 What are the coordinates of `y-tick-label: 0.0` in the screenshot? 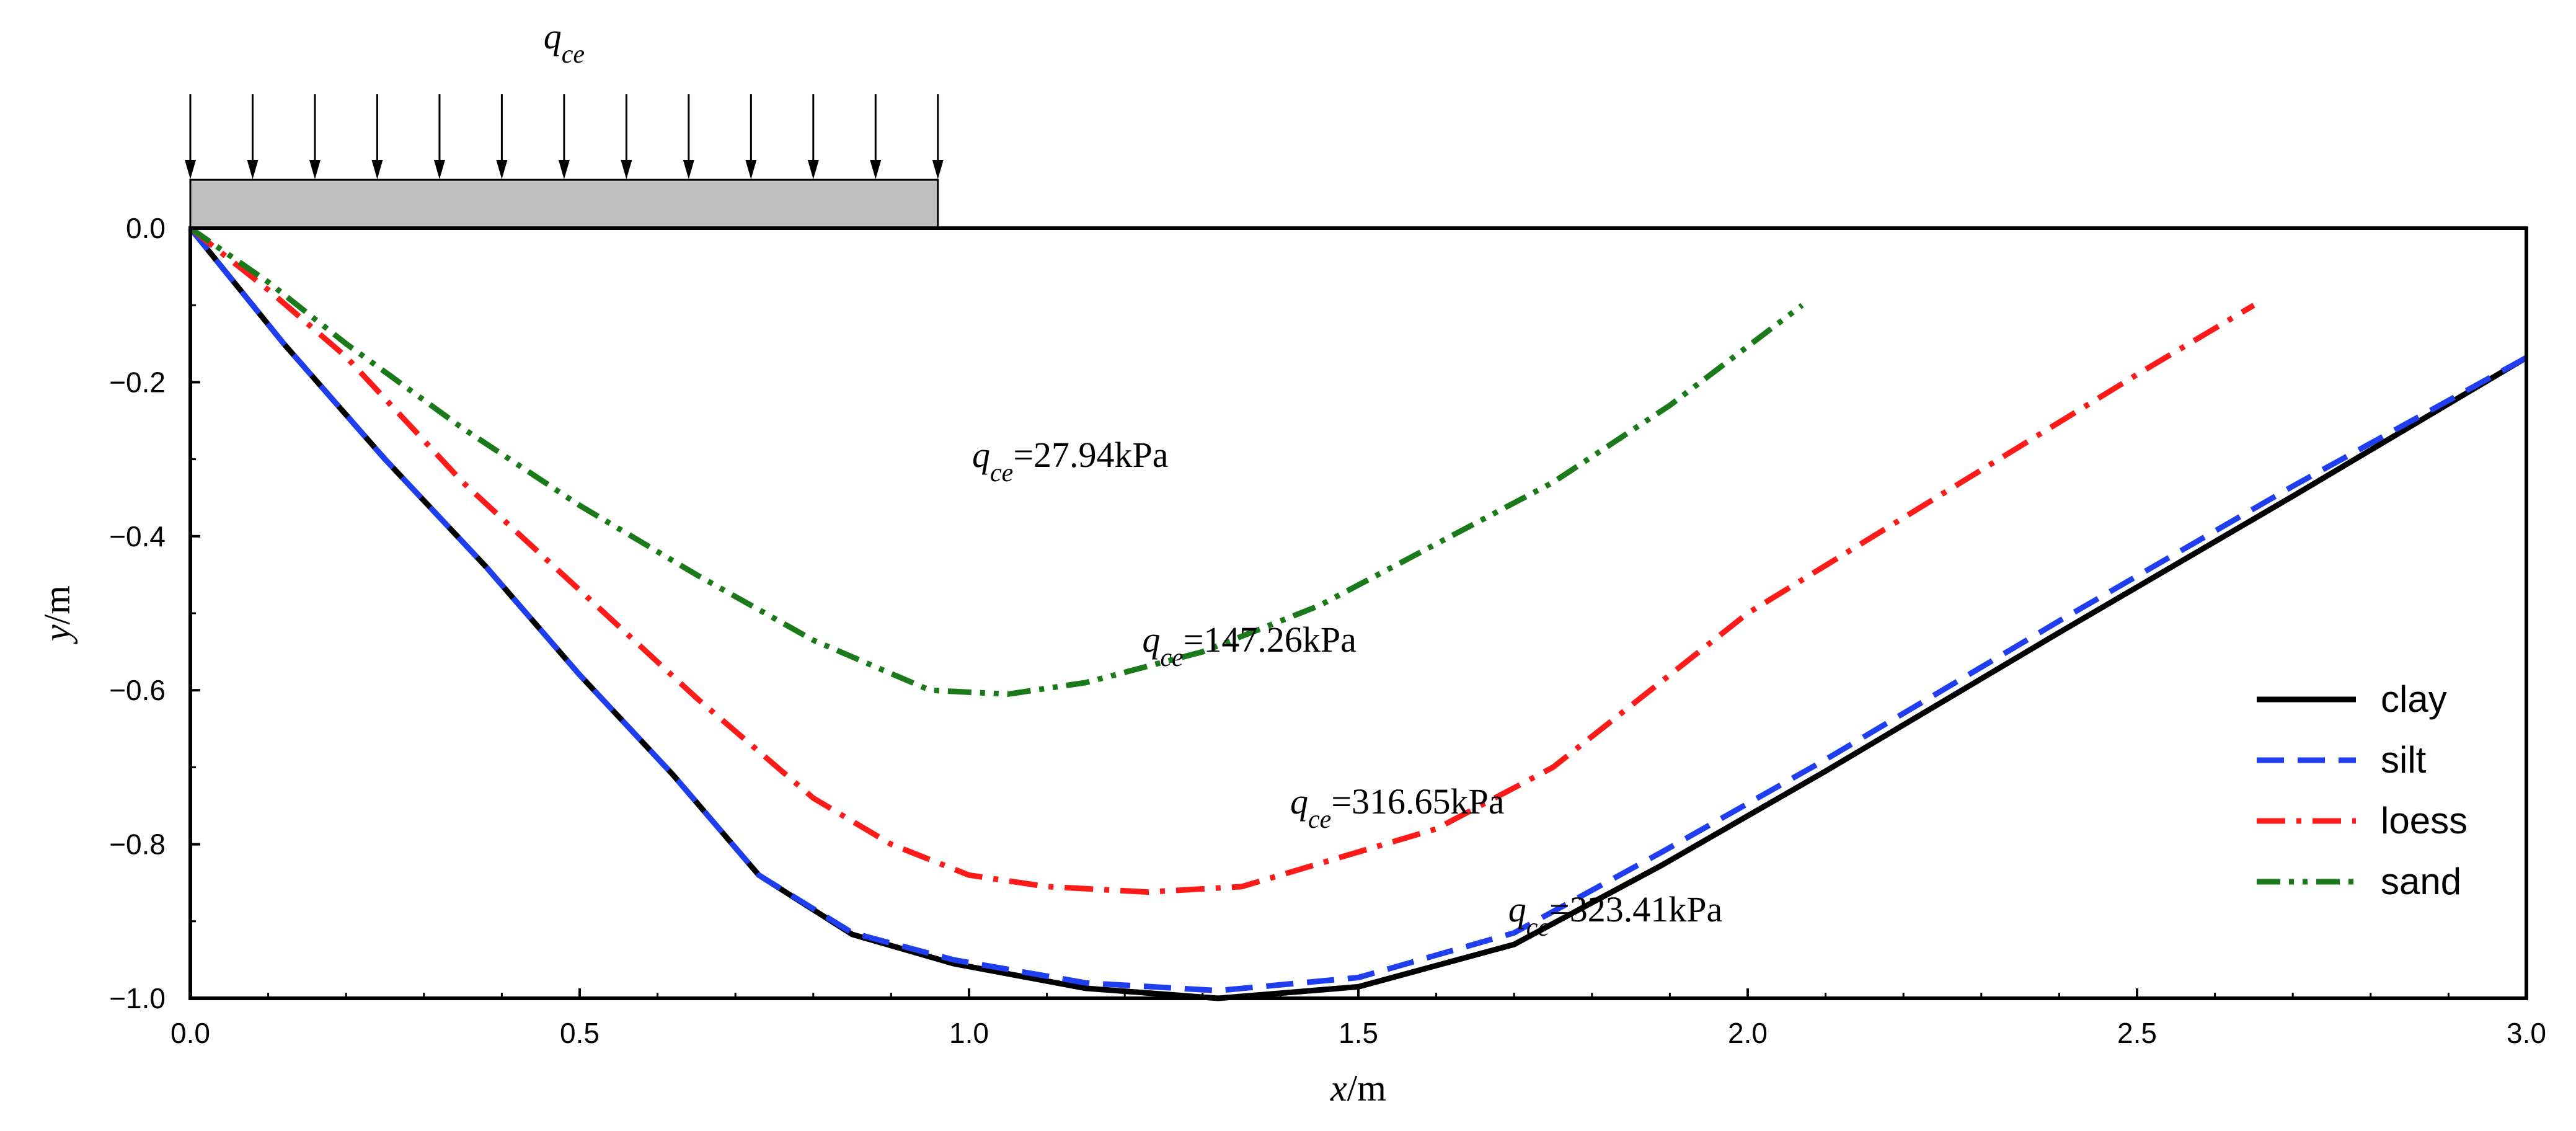 It's located at (146, 228).